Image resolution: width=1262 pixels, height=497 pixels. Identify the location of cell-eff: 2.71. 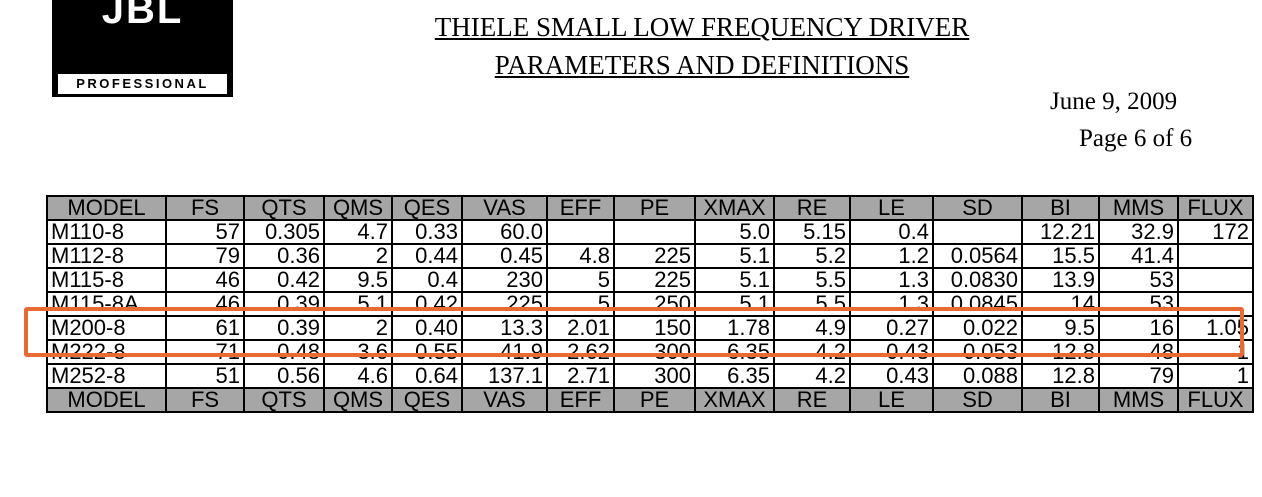
(580, 376).